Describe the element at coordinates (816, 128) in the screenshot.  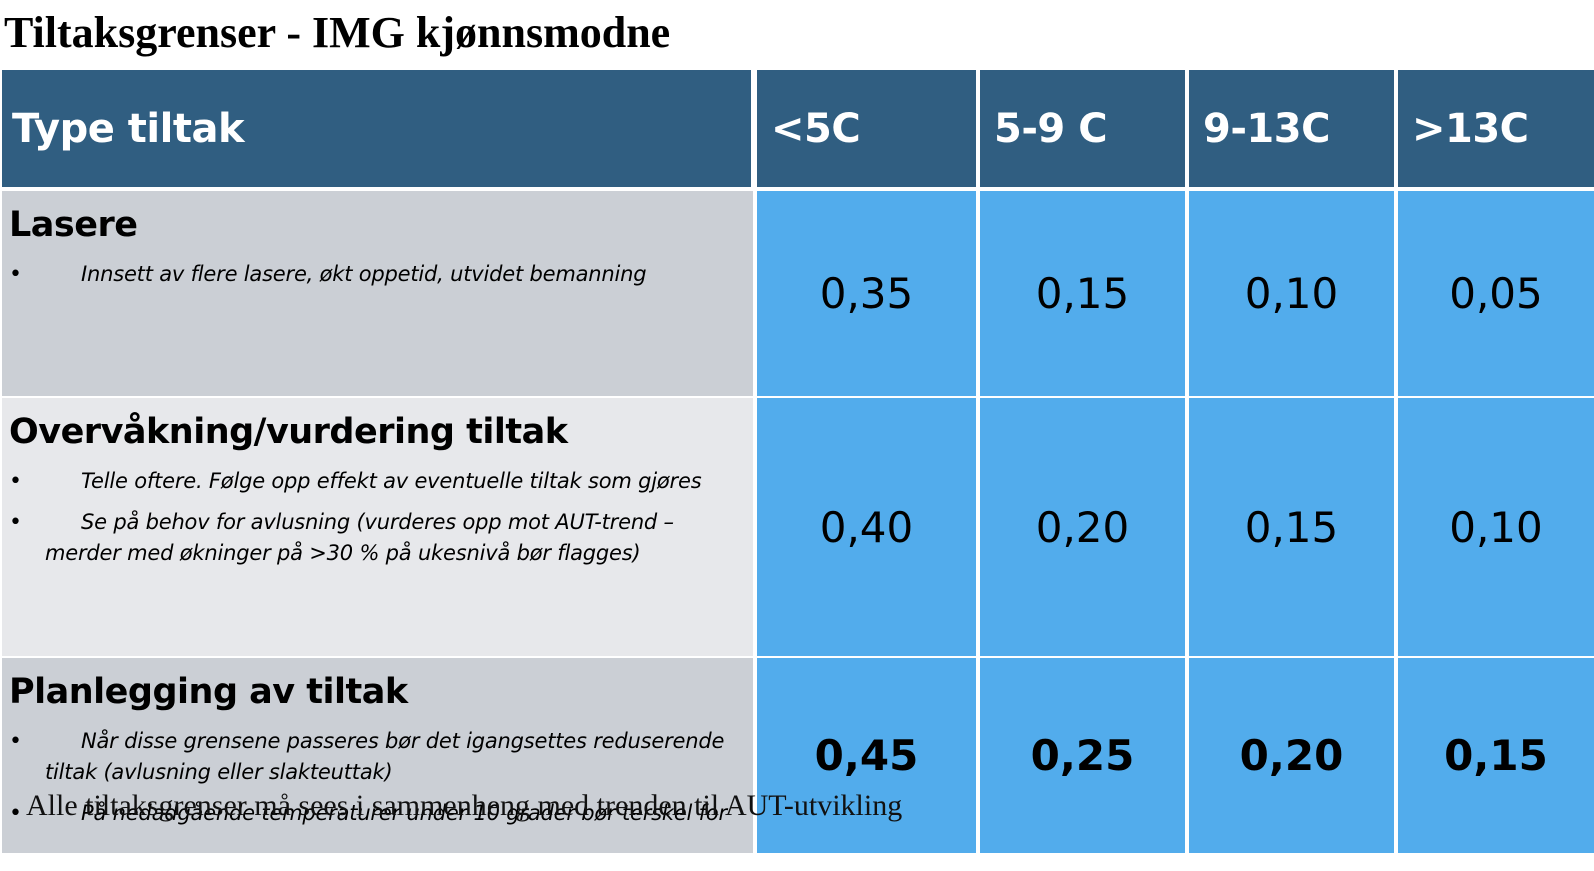
I see `header-label: <5C` at that location.